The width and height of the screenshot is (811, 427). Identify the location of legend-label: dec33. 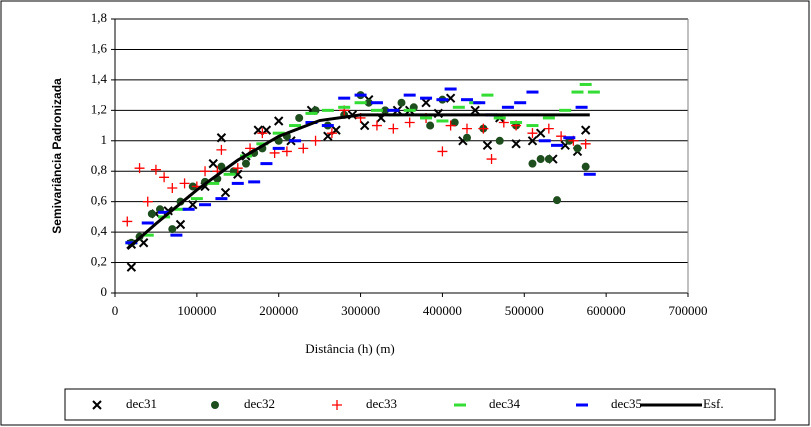
(381, 403).